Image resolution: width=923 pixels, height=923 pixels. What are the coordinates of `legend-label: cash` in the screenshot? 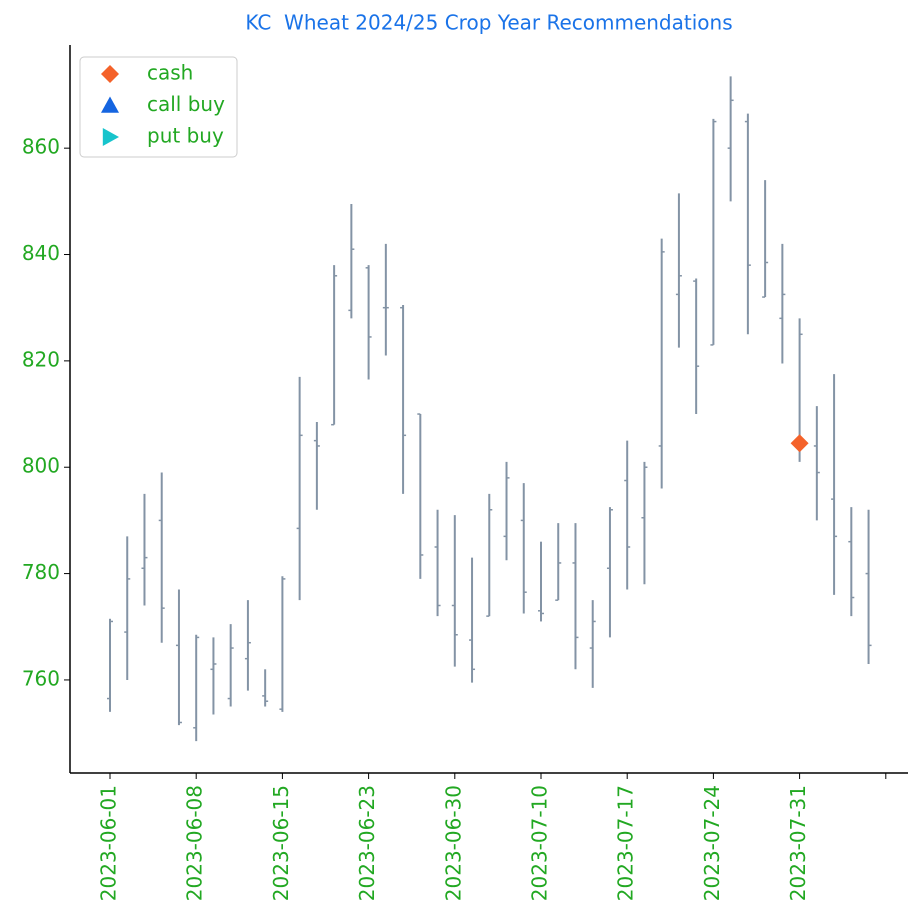 It's located at (170, 73).